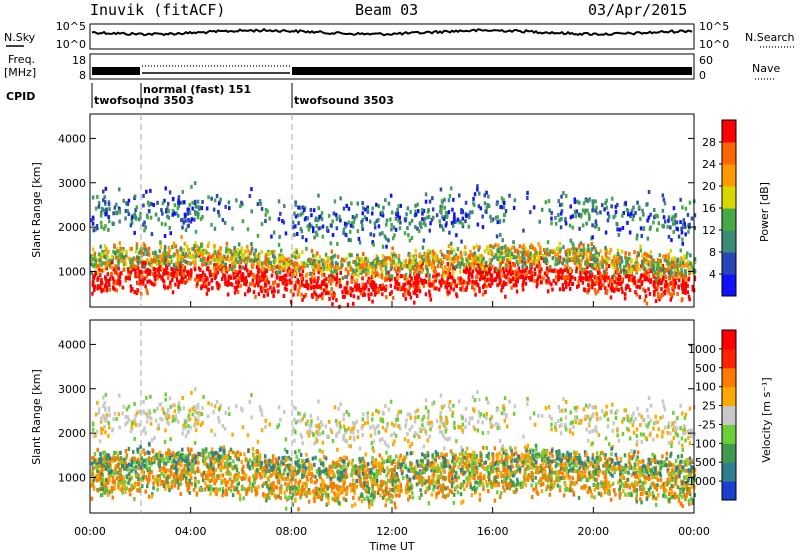  What do you see at coordinates (197, 89) in the screenshot?
I see `cpid-segment-2: normal (fast) 151` at bounding box center [197, 89].